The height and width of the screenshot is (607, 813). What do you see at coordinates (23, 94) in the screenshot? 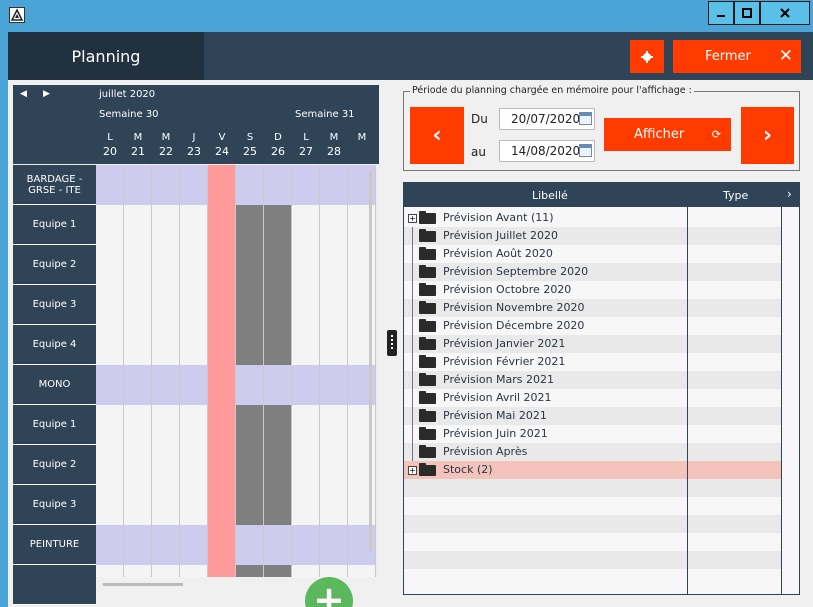
I see `prev-month-icon: ◀` at bounding box center [23, 94].